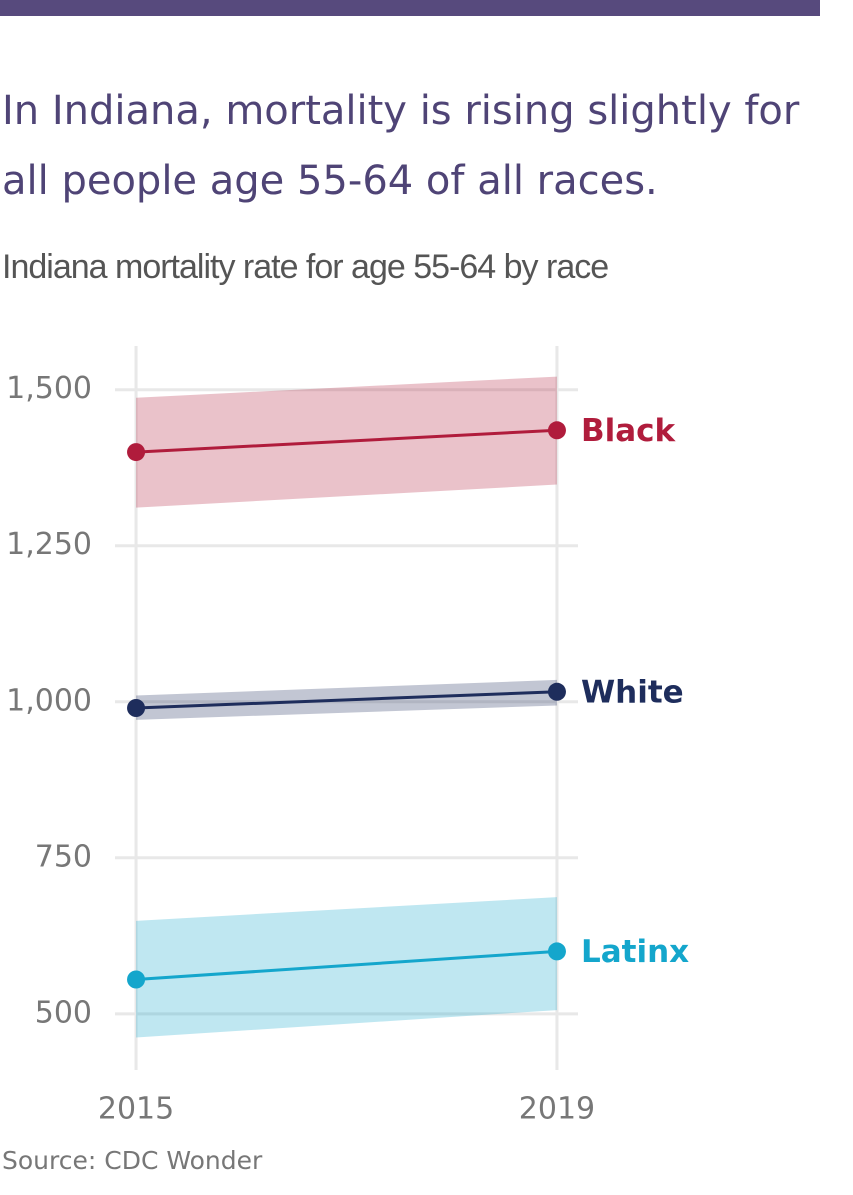  Describe the element at coordinates (63, 1012) in the screenshot. I see `y-tick-label: 500` at that location.